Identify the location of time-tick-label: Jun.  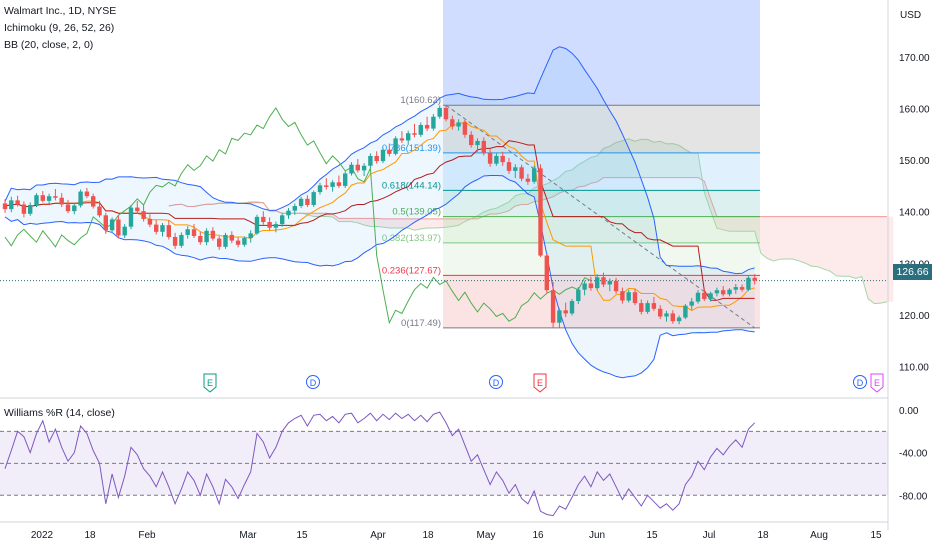
(597, 535).